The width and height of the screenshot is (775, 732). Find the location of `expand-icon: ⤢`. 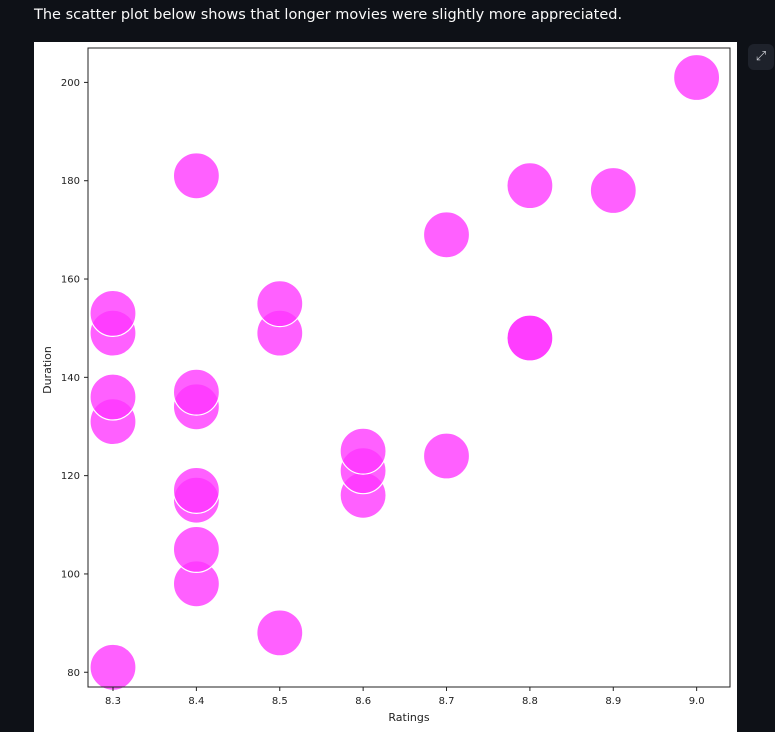

expand-icon: ⤢ is located at coordinates (761, 56).